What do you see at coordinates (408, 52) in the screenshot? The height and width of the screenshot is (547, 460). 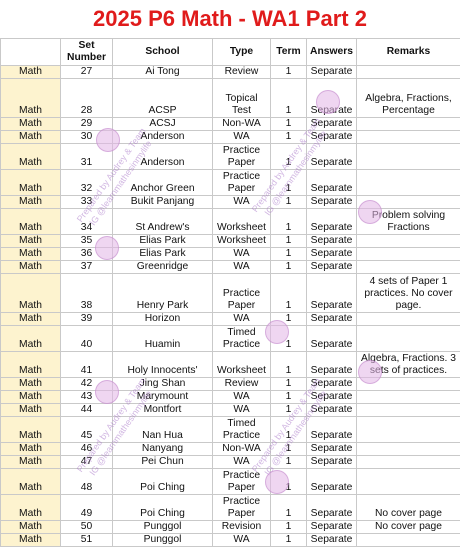 I see `header-remarks: Remarks` at bounding box center [408, 52].